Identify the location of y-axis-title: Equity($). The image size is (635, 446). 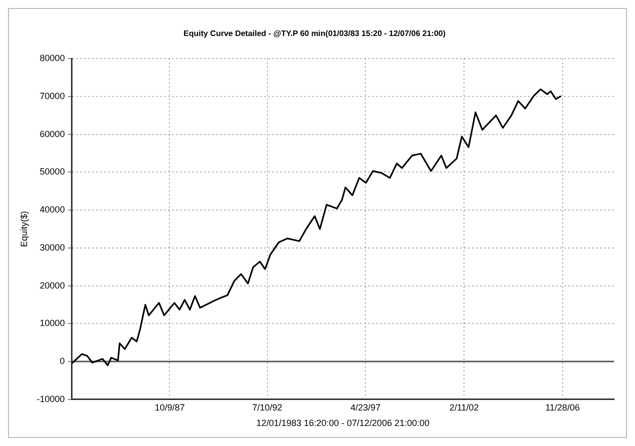
(23, 229).